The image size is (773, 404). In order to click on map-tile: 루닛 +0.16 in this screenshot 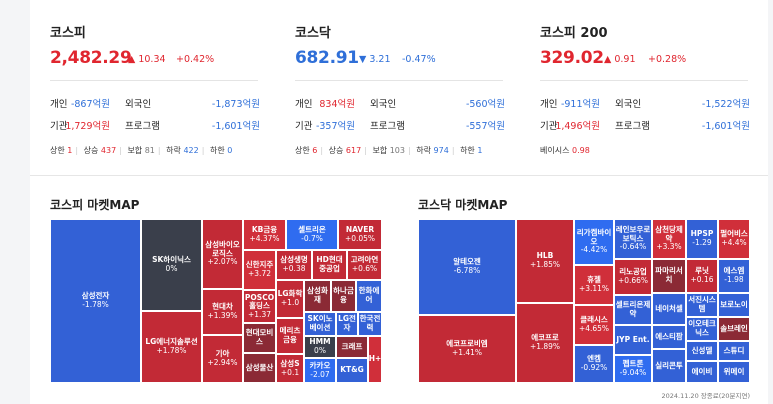, I will do `click(702, 276)`.